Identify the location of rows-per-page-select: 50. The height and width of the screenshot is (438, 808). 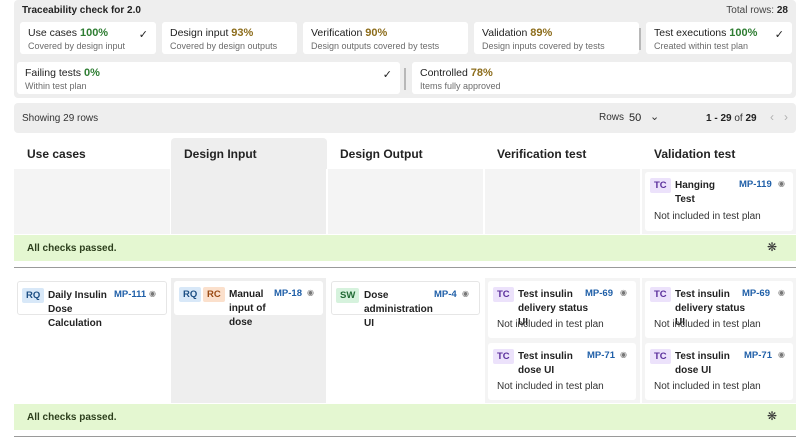
(635, 118).